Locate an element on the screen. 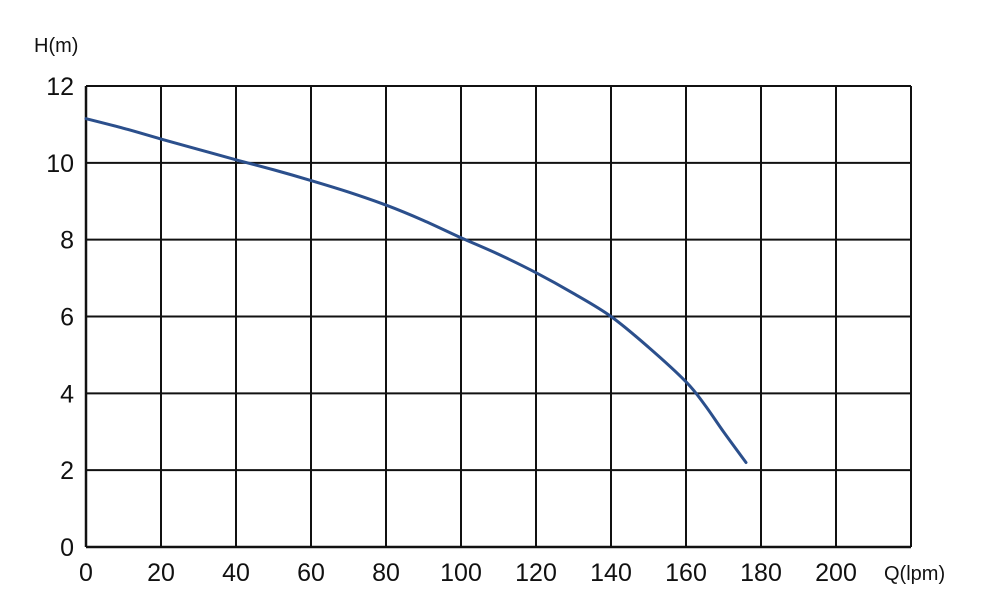  x-tick-label: 200 is located at coordinates (836, 573).